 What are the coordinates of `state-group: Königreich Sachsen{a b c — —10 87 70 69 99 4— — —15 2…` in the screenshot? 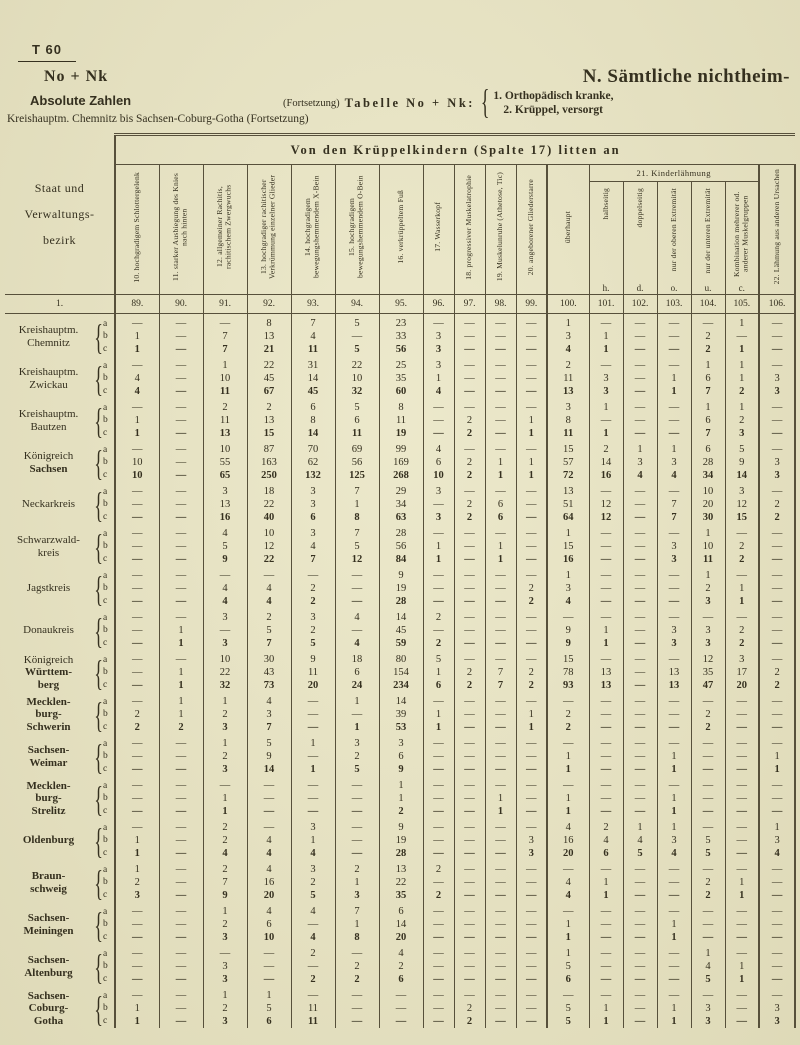 It's located at (401, 461).